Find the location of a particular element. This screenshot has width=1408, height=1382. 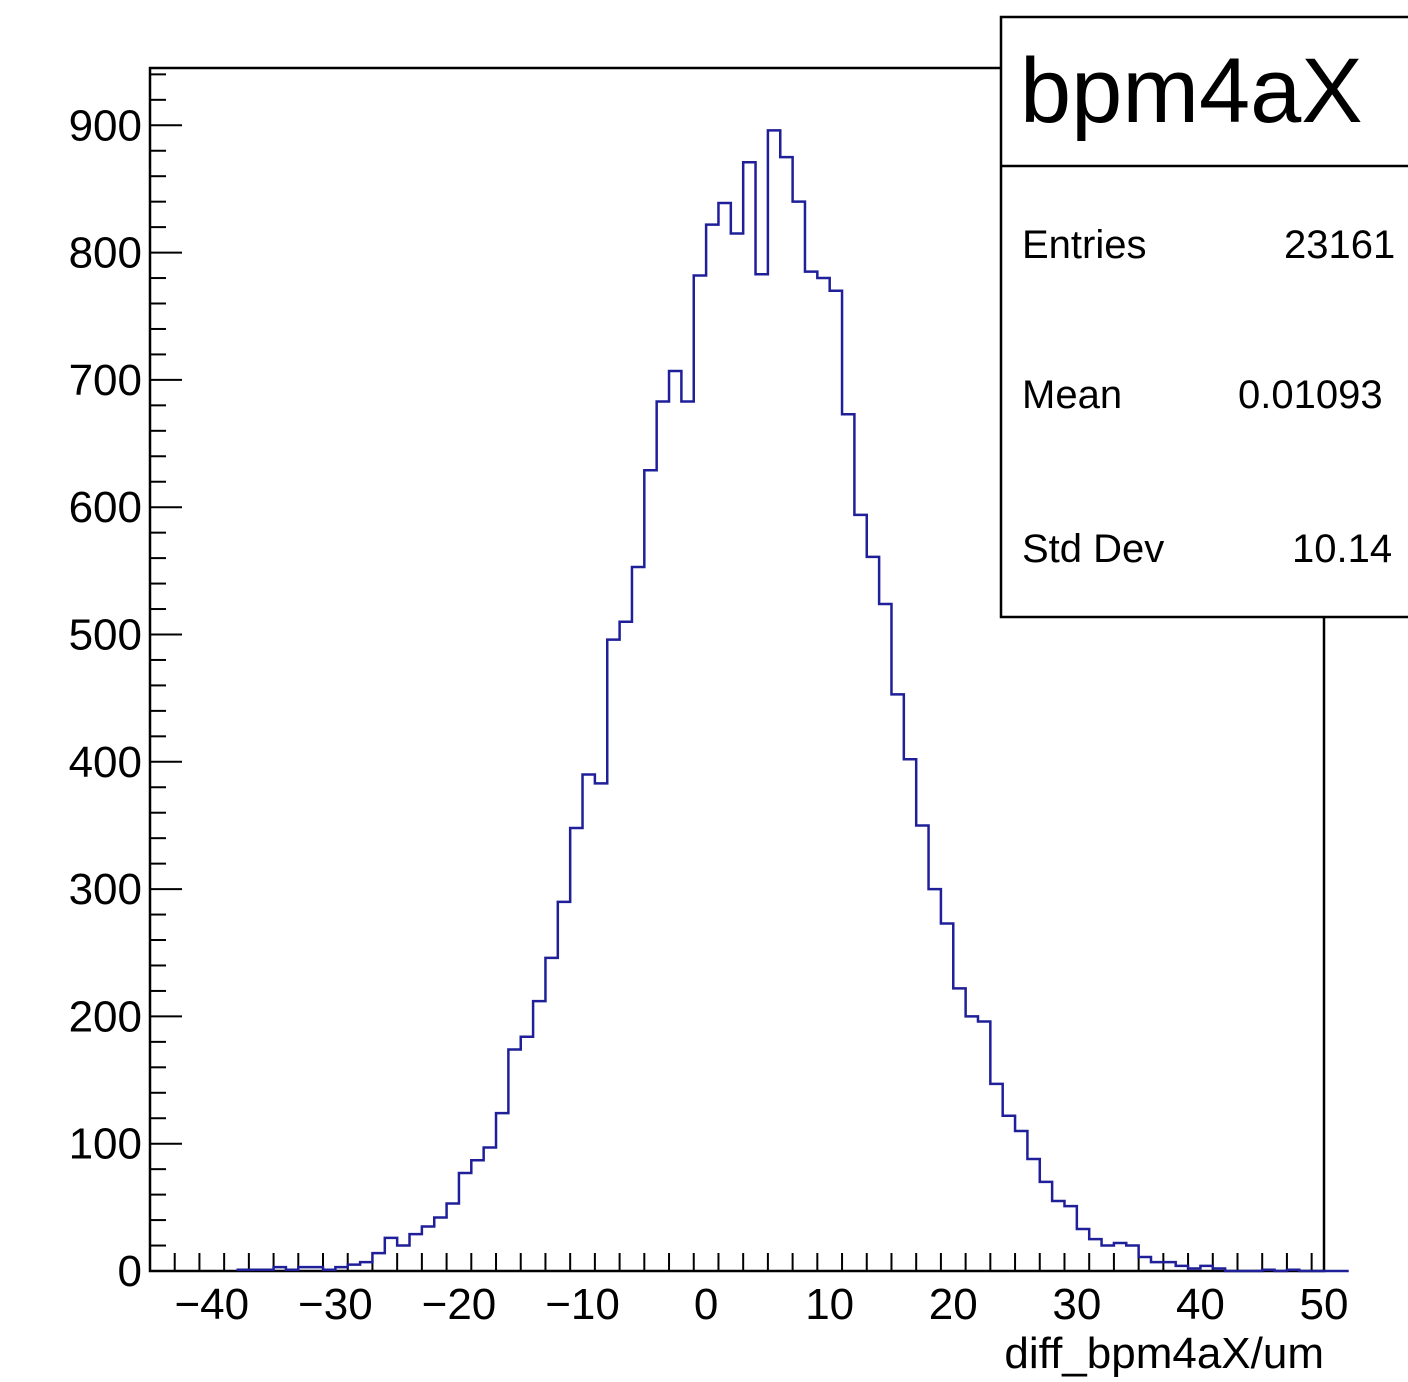

y-tick-label: 300 is located at coordinates (105, 889).